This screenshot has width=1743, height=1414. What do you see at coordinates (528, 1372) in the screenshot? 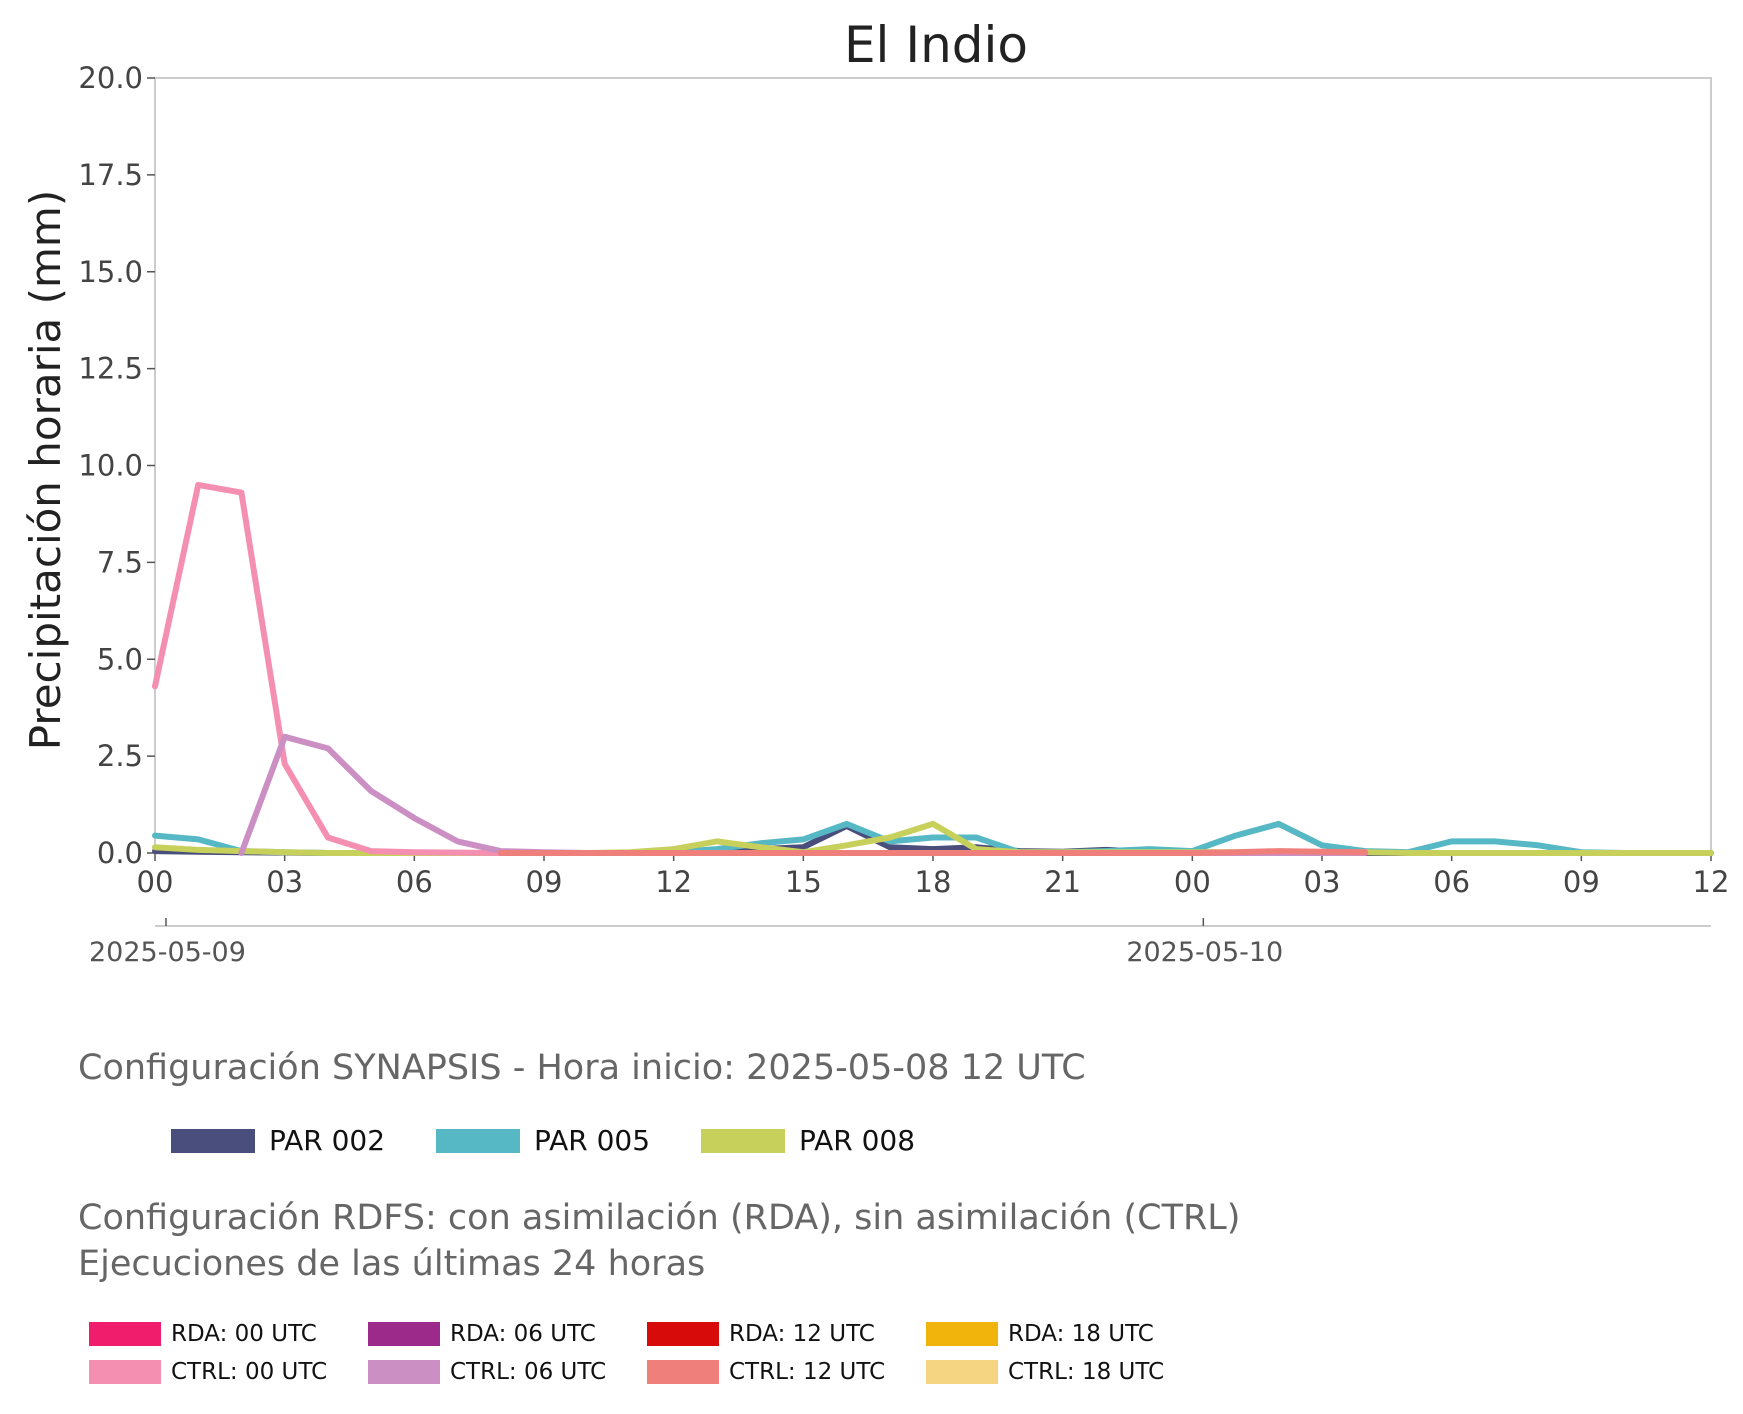
I see `legend-label: CTRL: 06 UTC` at bounding box center [528, 1372].